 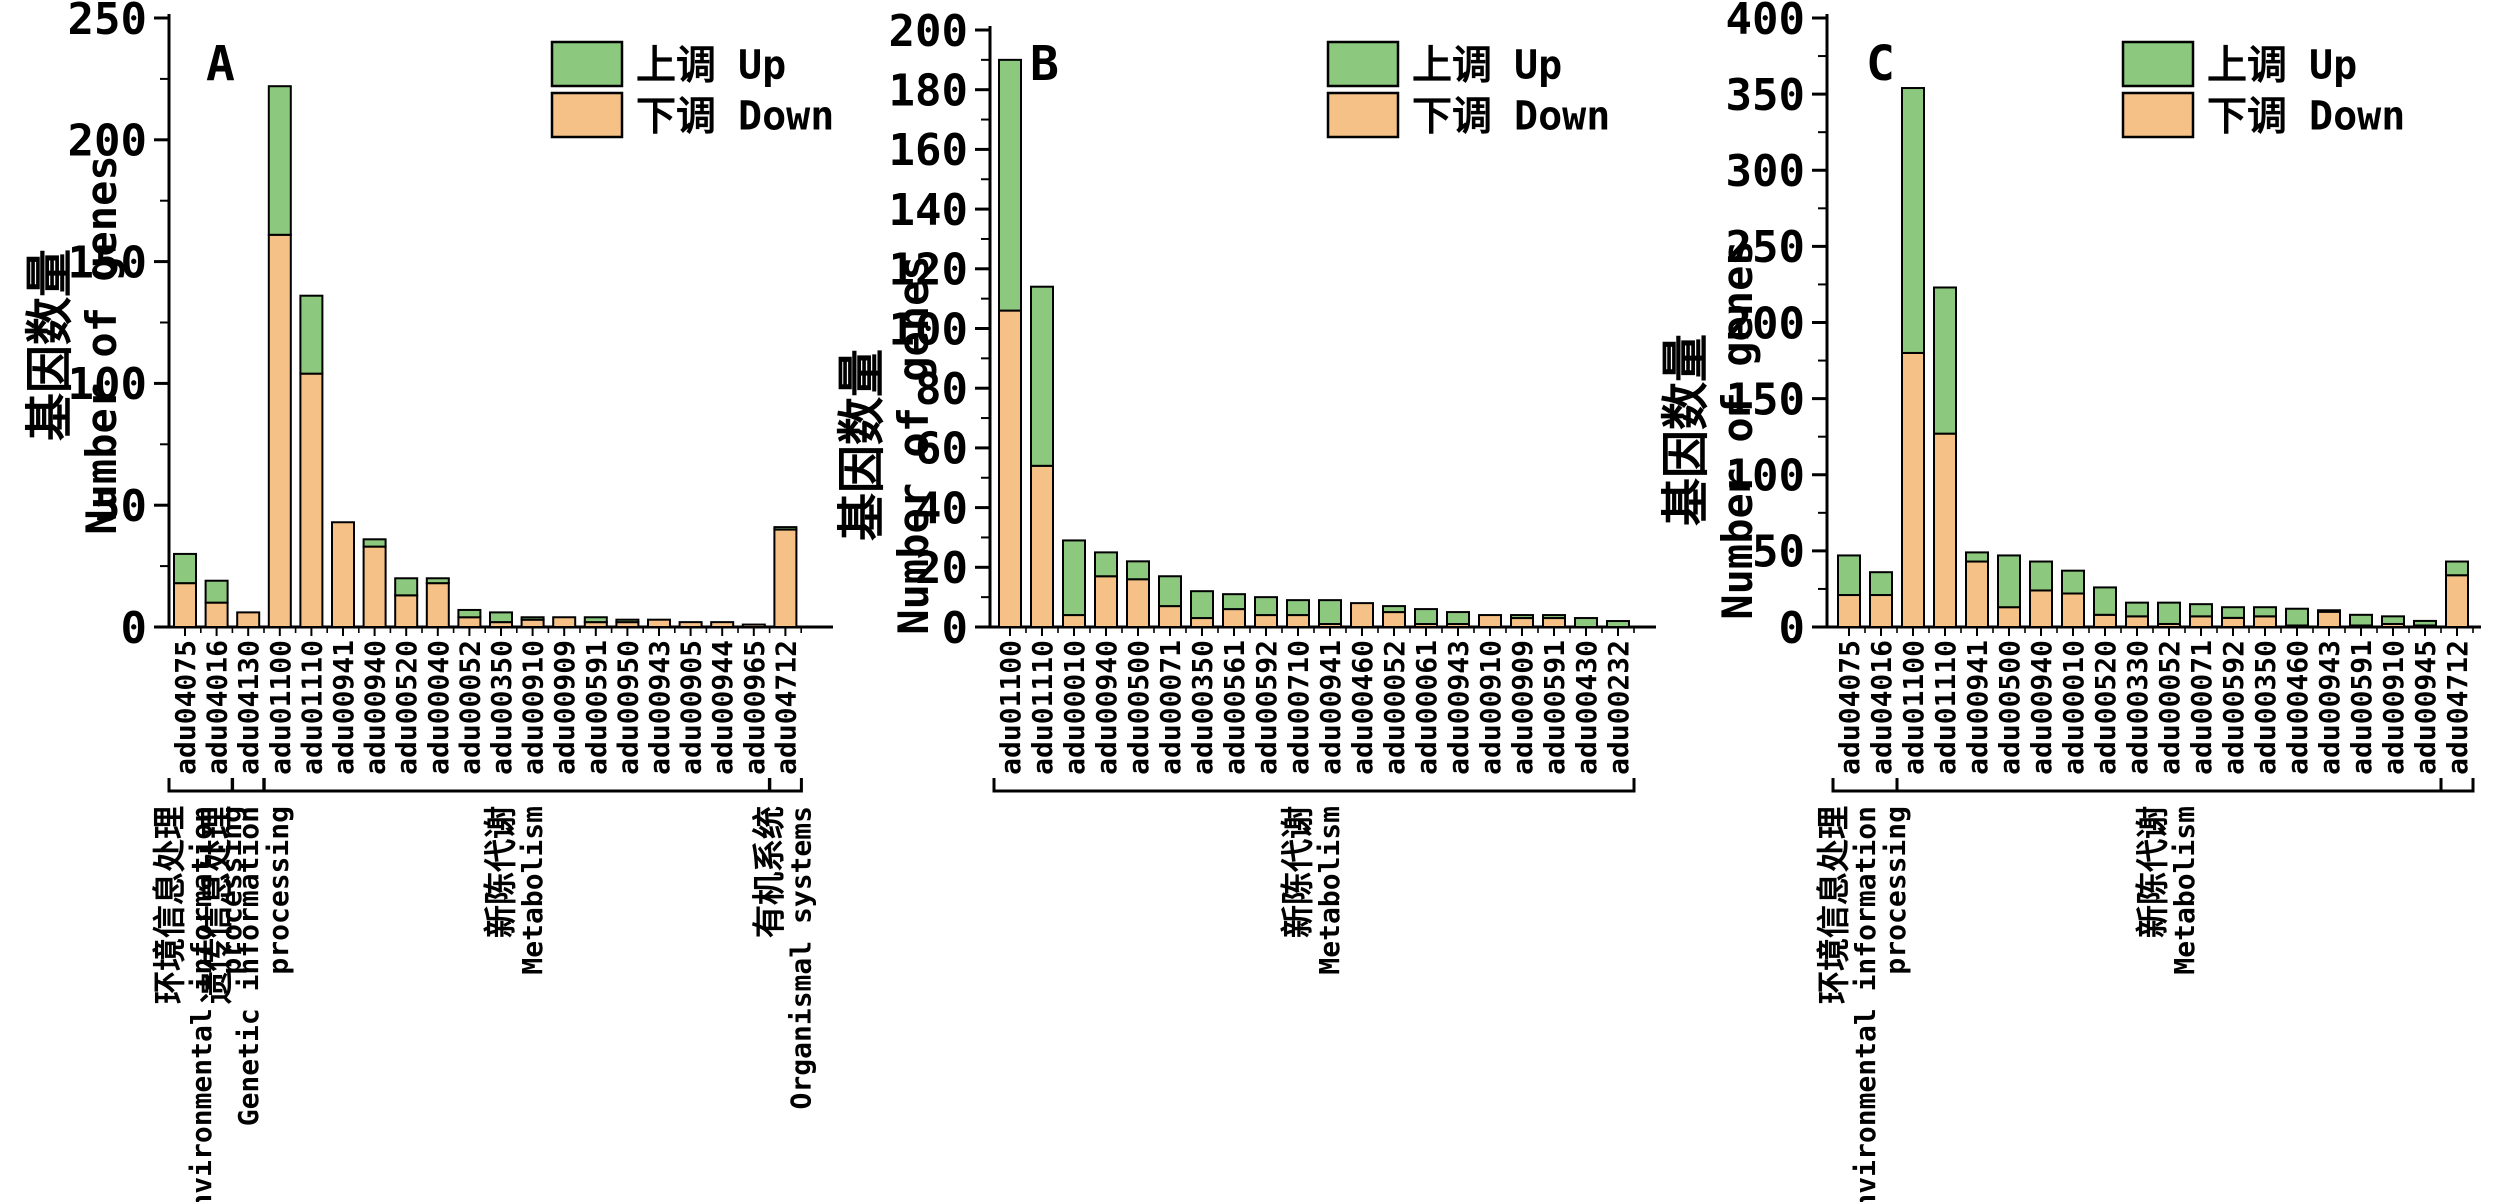 I want to click on panel-a-xlabel-adu04130: adu04130, so click(x=248, y=707).